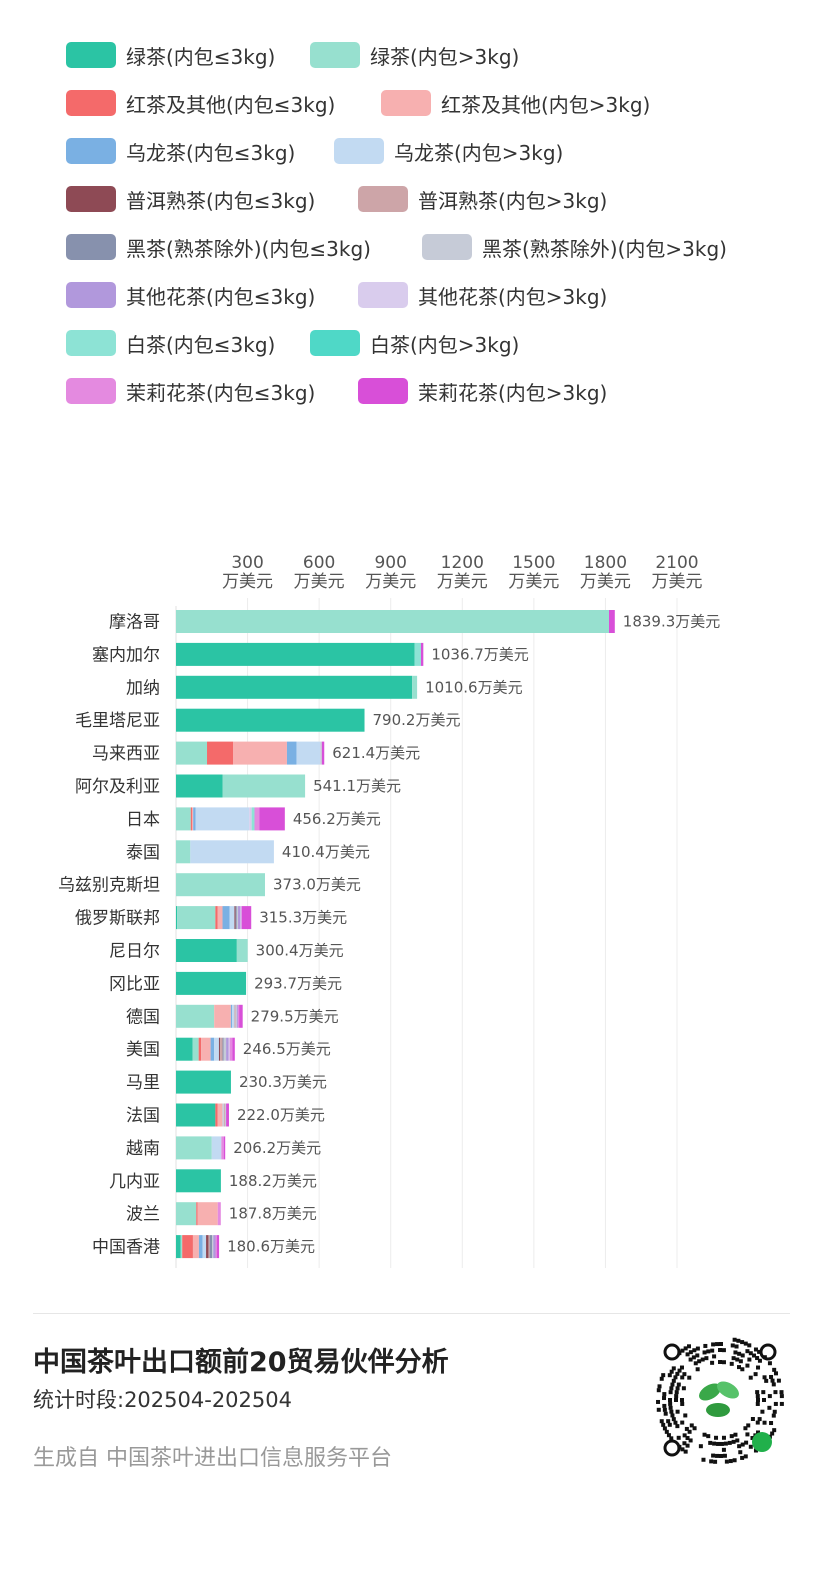 The height and width of the screenshot is (1582, 830). I want to click on legend-item: 普洱熟茶(内包>3kg), so click(482, 199).